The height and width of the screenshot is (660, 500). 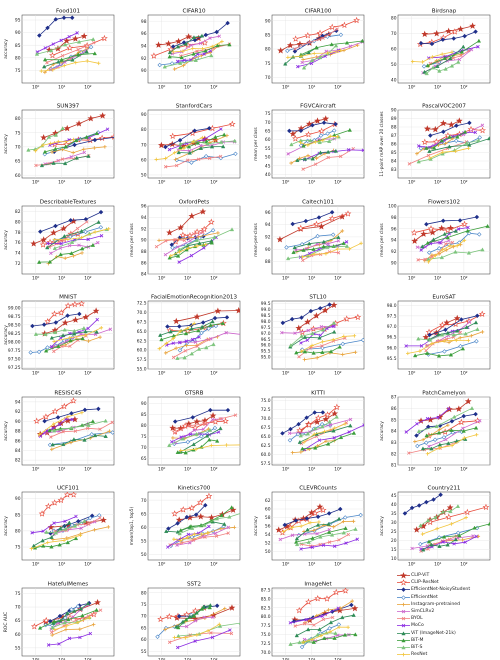 I want to click on y-tick-label: 74, so click(x=18, y=254).